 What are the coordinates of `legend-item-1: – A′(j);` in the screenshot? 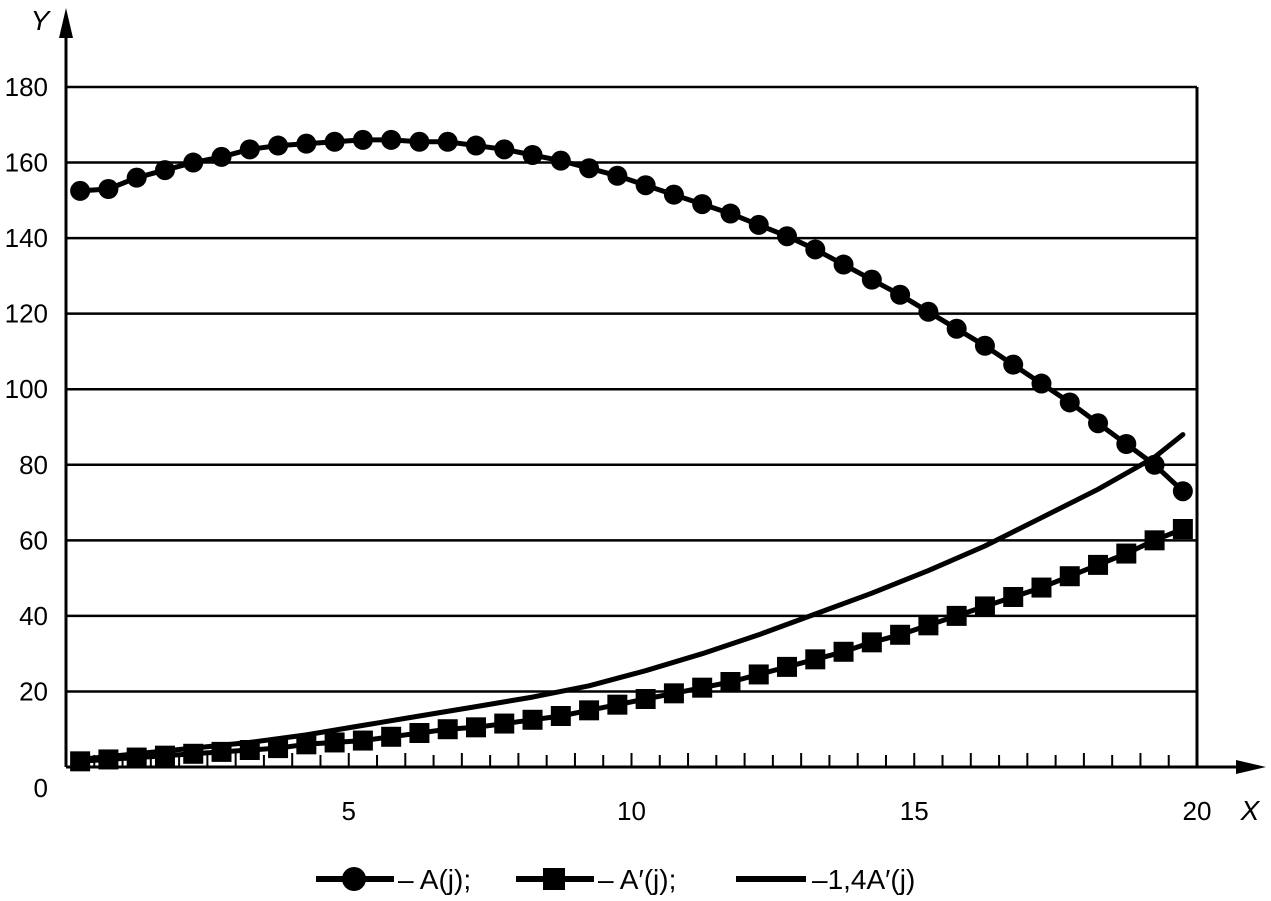 It's located at (596, 879).